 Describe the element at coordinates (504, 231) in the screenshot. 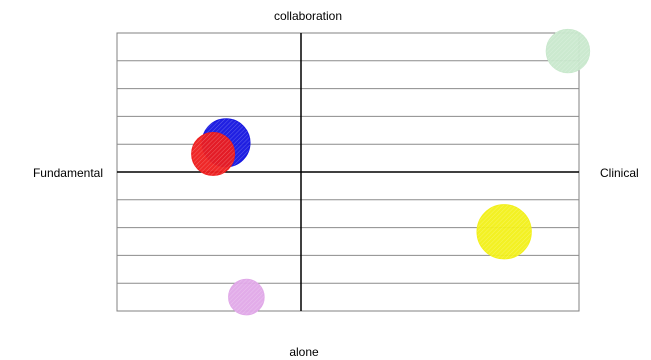

I see `bubble-4-hatch` at that location.